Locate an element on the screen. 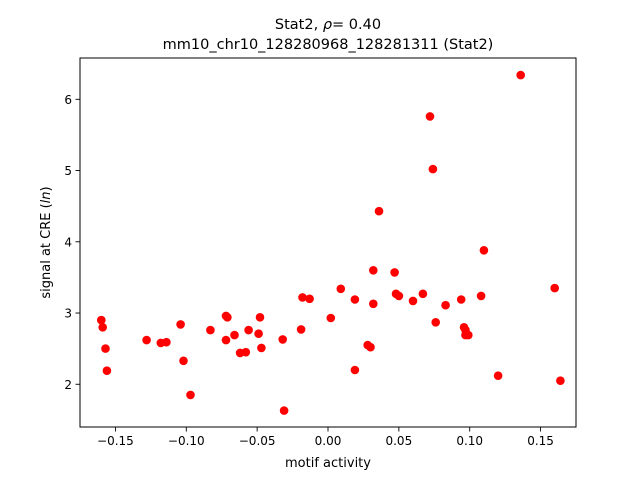  x-tick-label: 0.05 is located at coordinates (398, 441).